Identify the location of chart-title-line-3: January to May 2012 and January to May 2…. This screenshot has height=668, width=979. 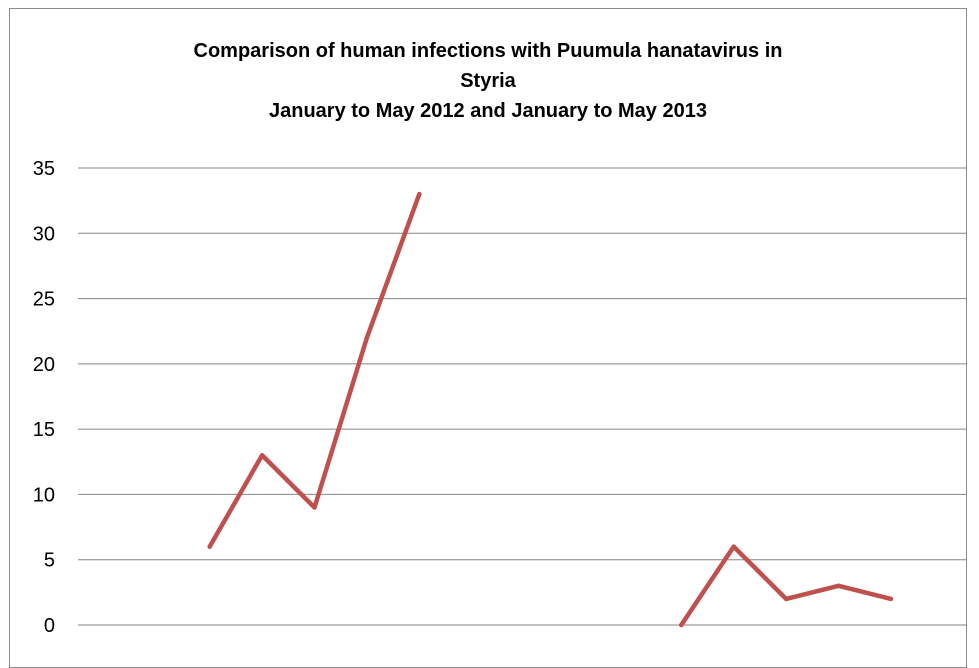
(488, 111).